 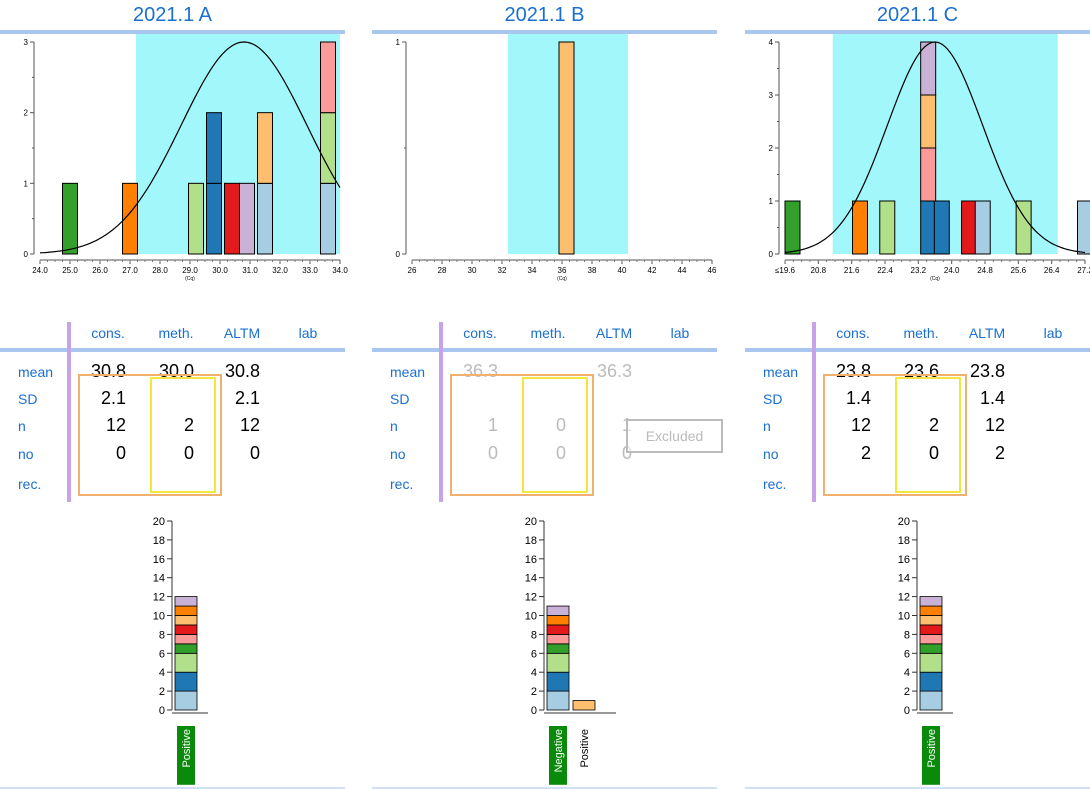 I want to click on x-tick-label: 34.0, so click(x=340, y=270).